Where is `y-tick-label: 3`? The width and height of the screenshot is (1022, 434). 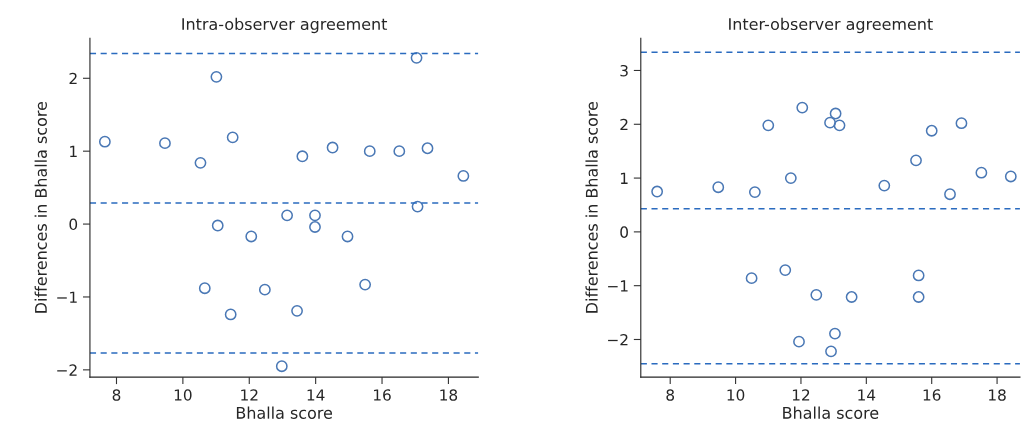
y-tick-label: 3 is located at coordinates (624, 70).